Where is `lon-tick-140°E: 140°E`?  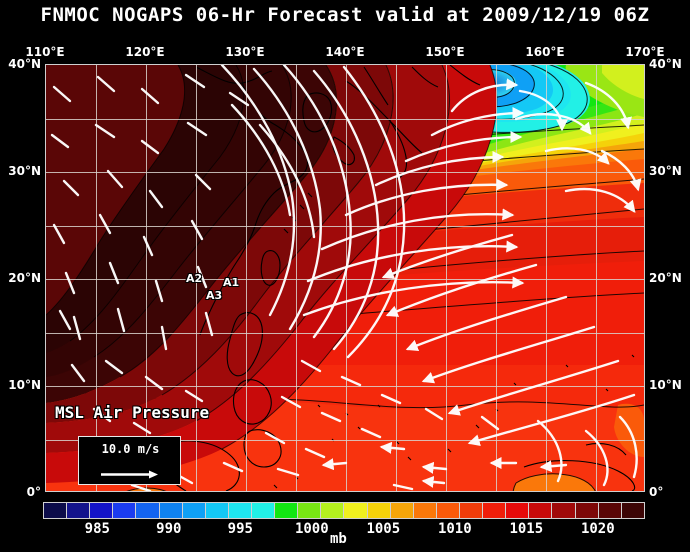
lon-tick-140°E: 140°E is located at coordinates (345, 52).